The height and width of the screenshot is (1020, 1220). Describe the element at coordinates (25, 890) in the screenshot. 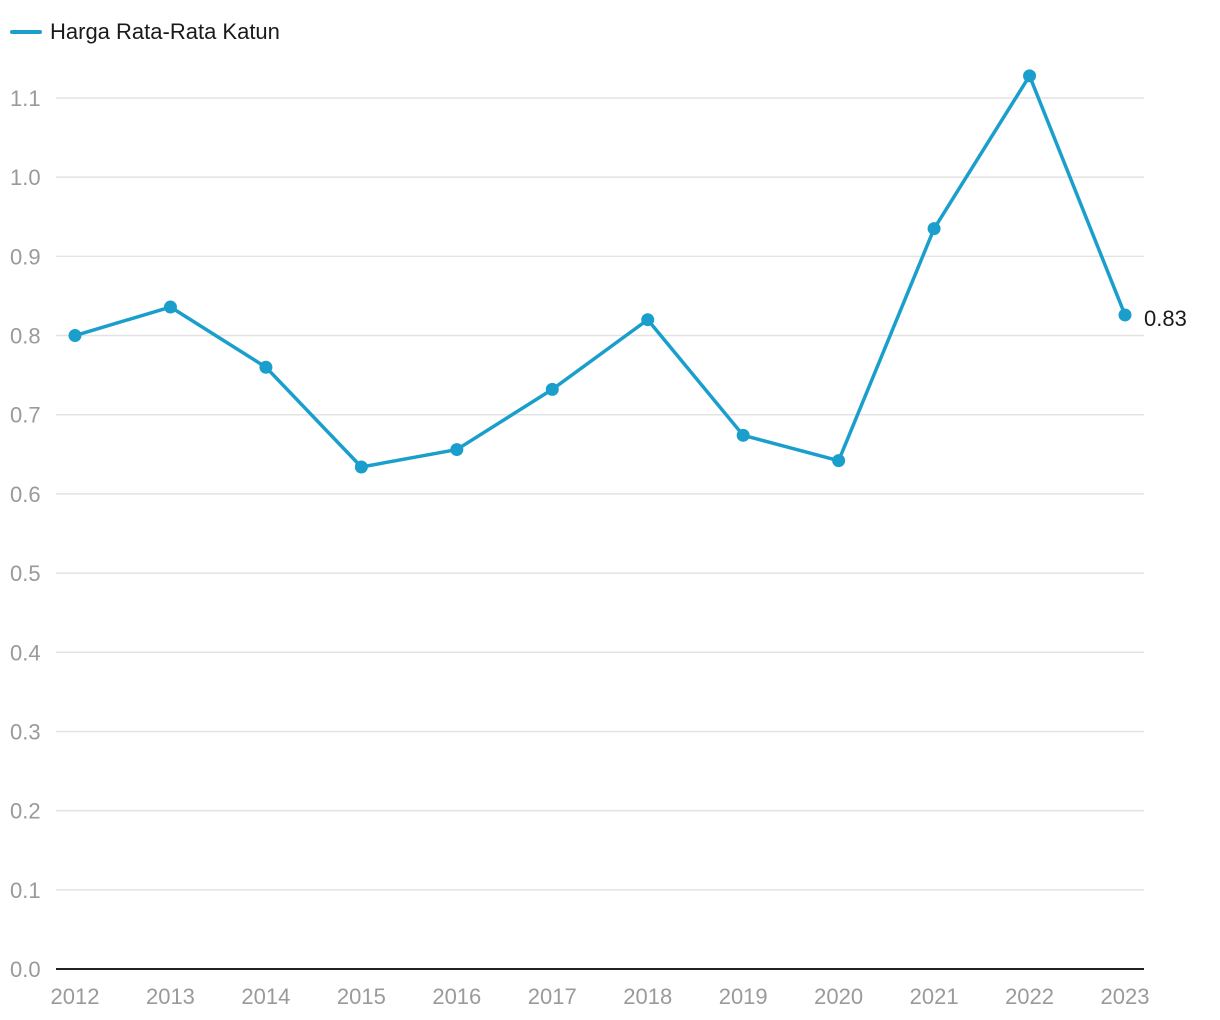

I see `y-tick-label: 0.1` at that location.